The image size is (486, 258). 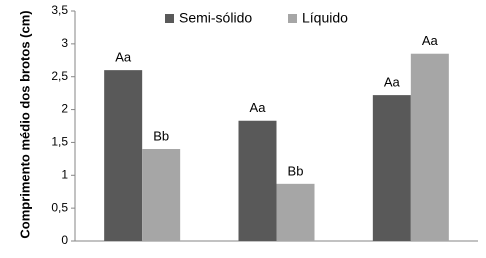 What do you see at coordinates (64, 240) in the screenshot?
I see `y-tick-label: 0` at bounding box center [64, 240].